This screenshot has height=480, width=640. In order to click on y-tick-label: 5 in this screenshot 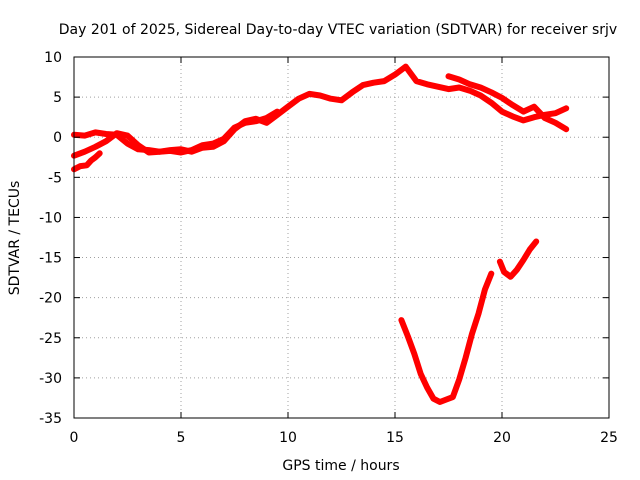, I will do `click(57, 98)`.